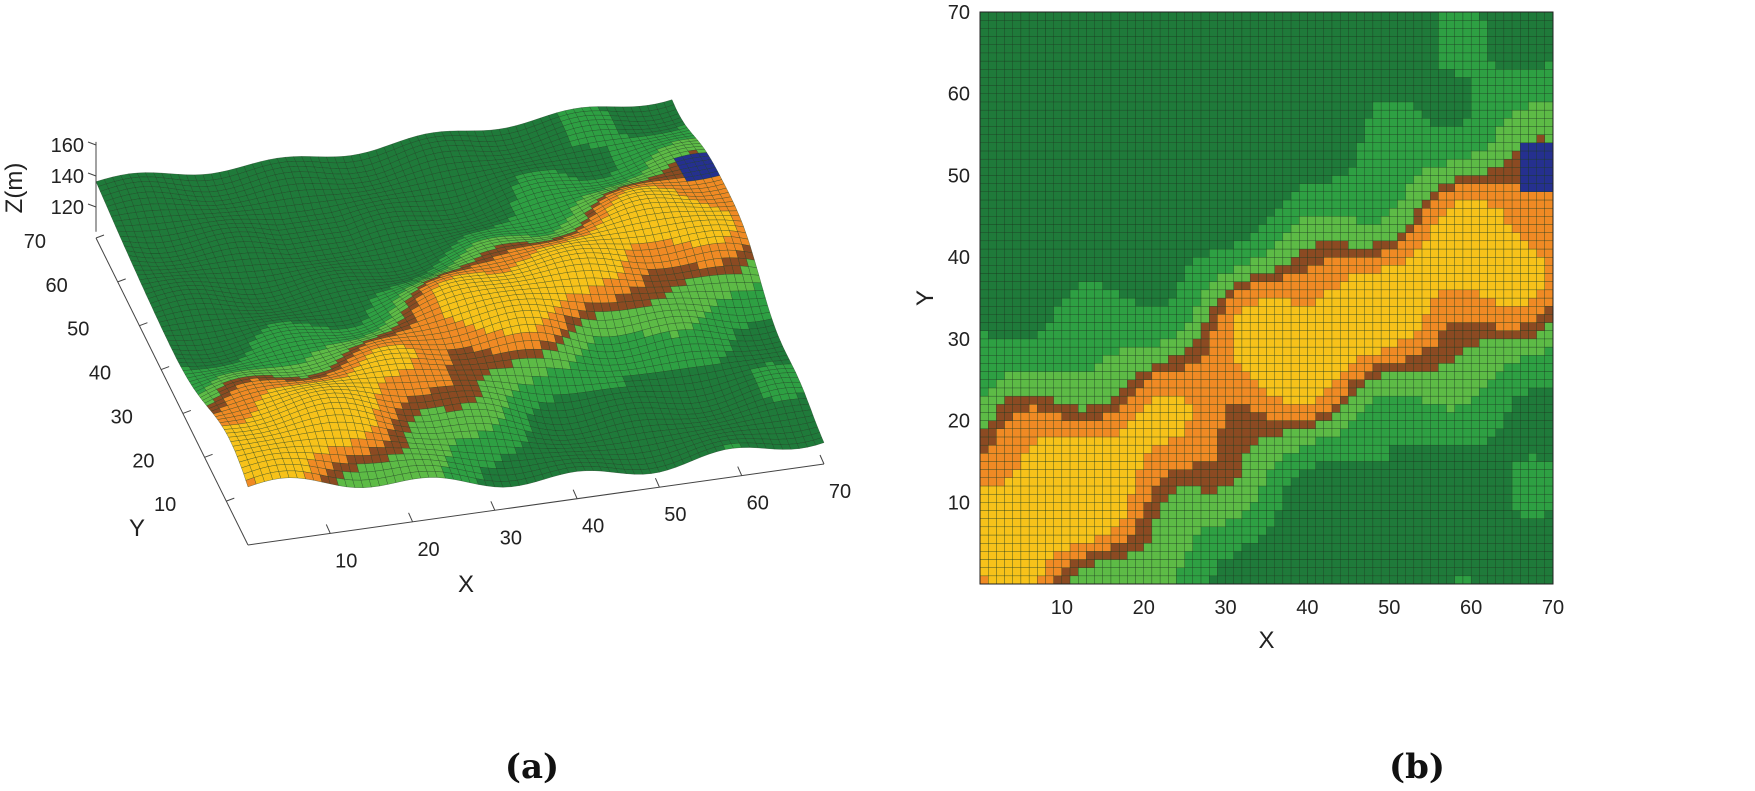 This screenshot has height=791, width=1755. Describe the element at coordinates (346, 561) in the screenshot. I see `x-tick-label: 10` at that location.